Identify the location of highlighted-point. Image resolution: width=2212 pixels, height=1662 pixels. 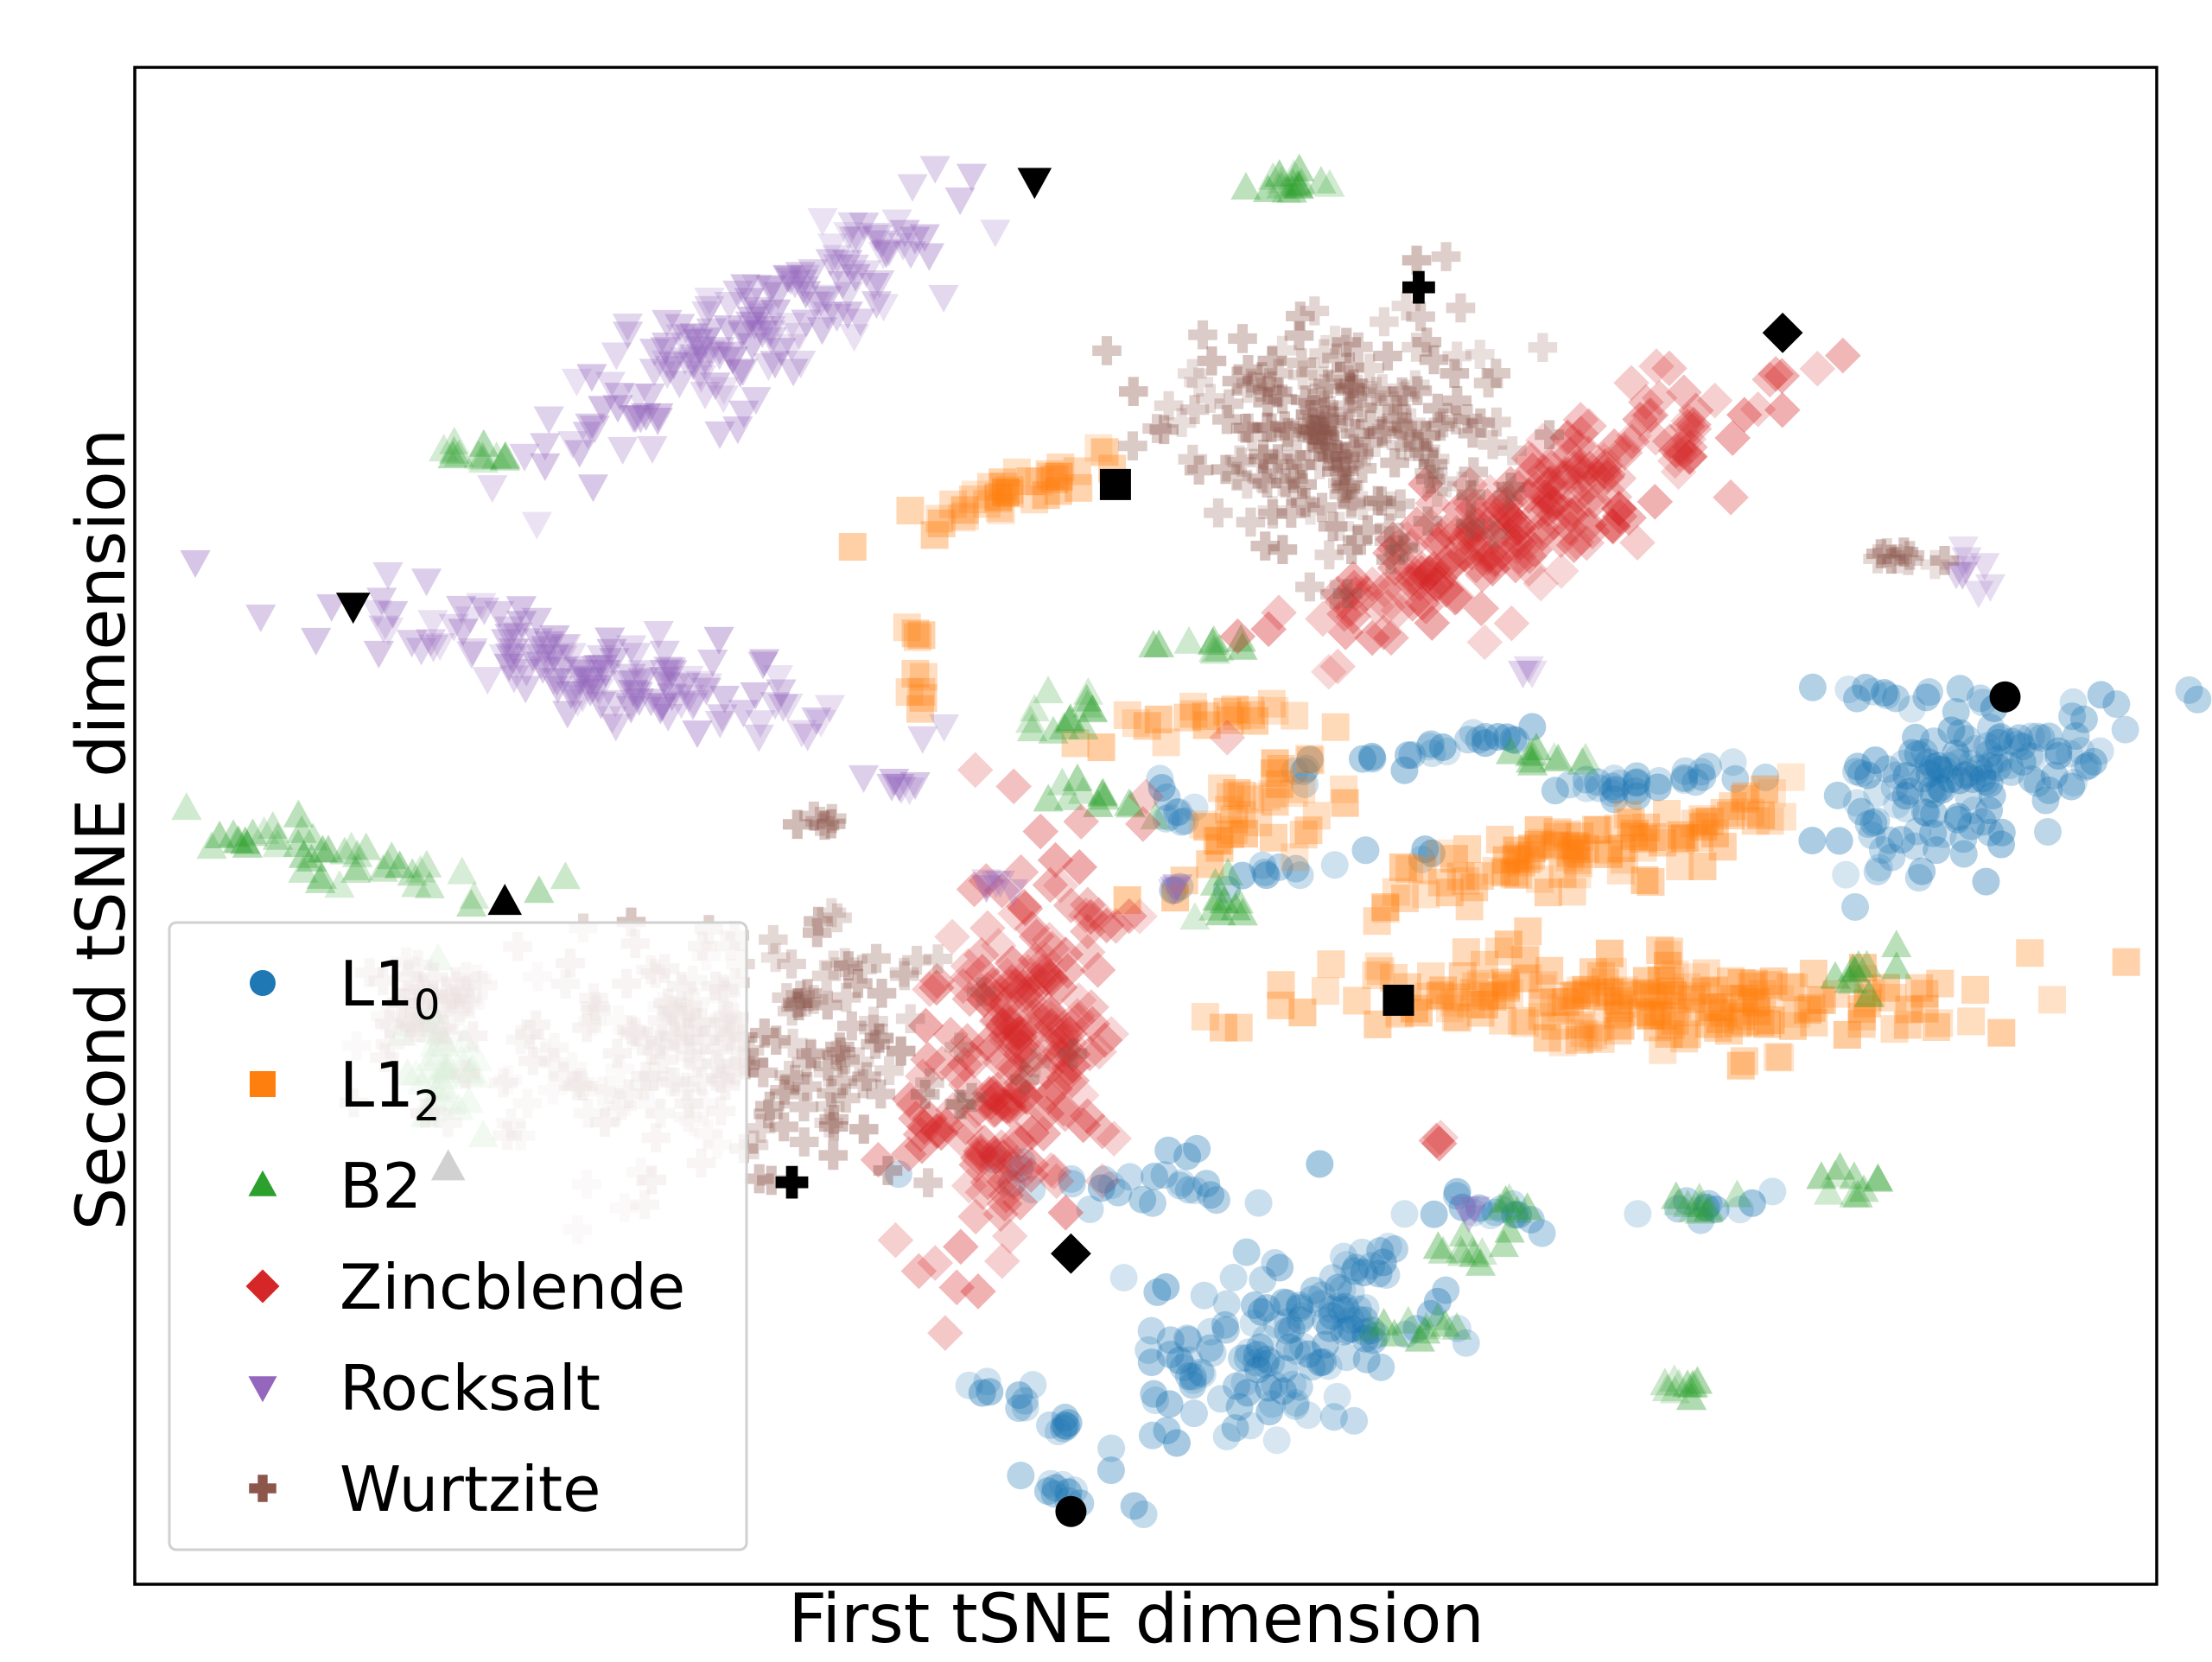
(505, 900).